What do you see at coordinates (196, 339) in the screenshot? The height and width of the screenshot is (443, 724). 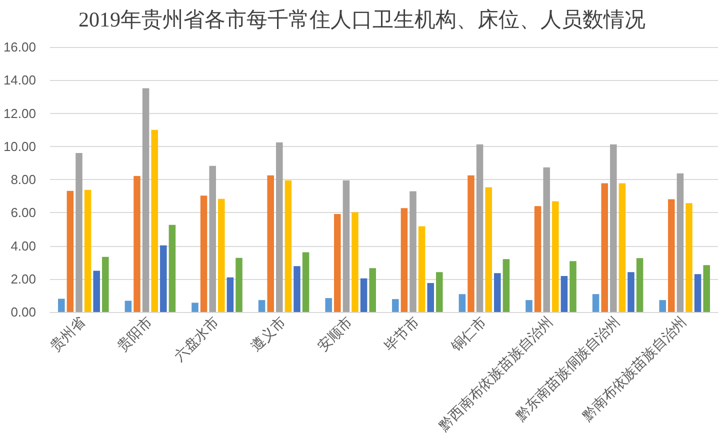 I see `x-tick-label: 六盘水市` at bounding box center [196, 339].